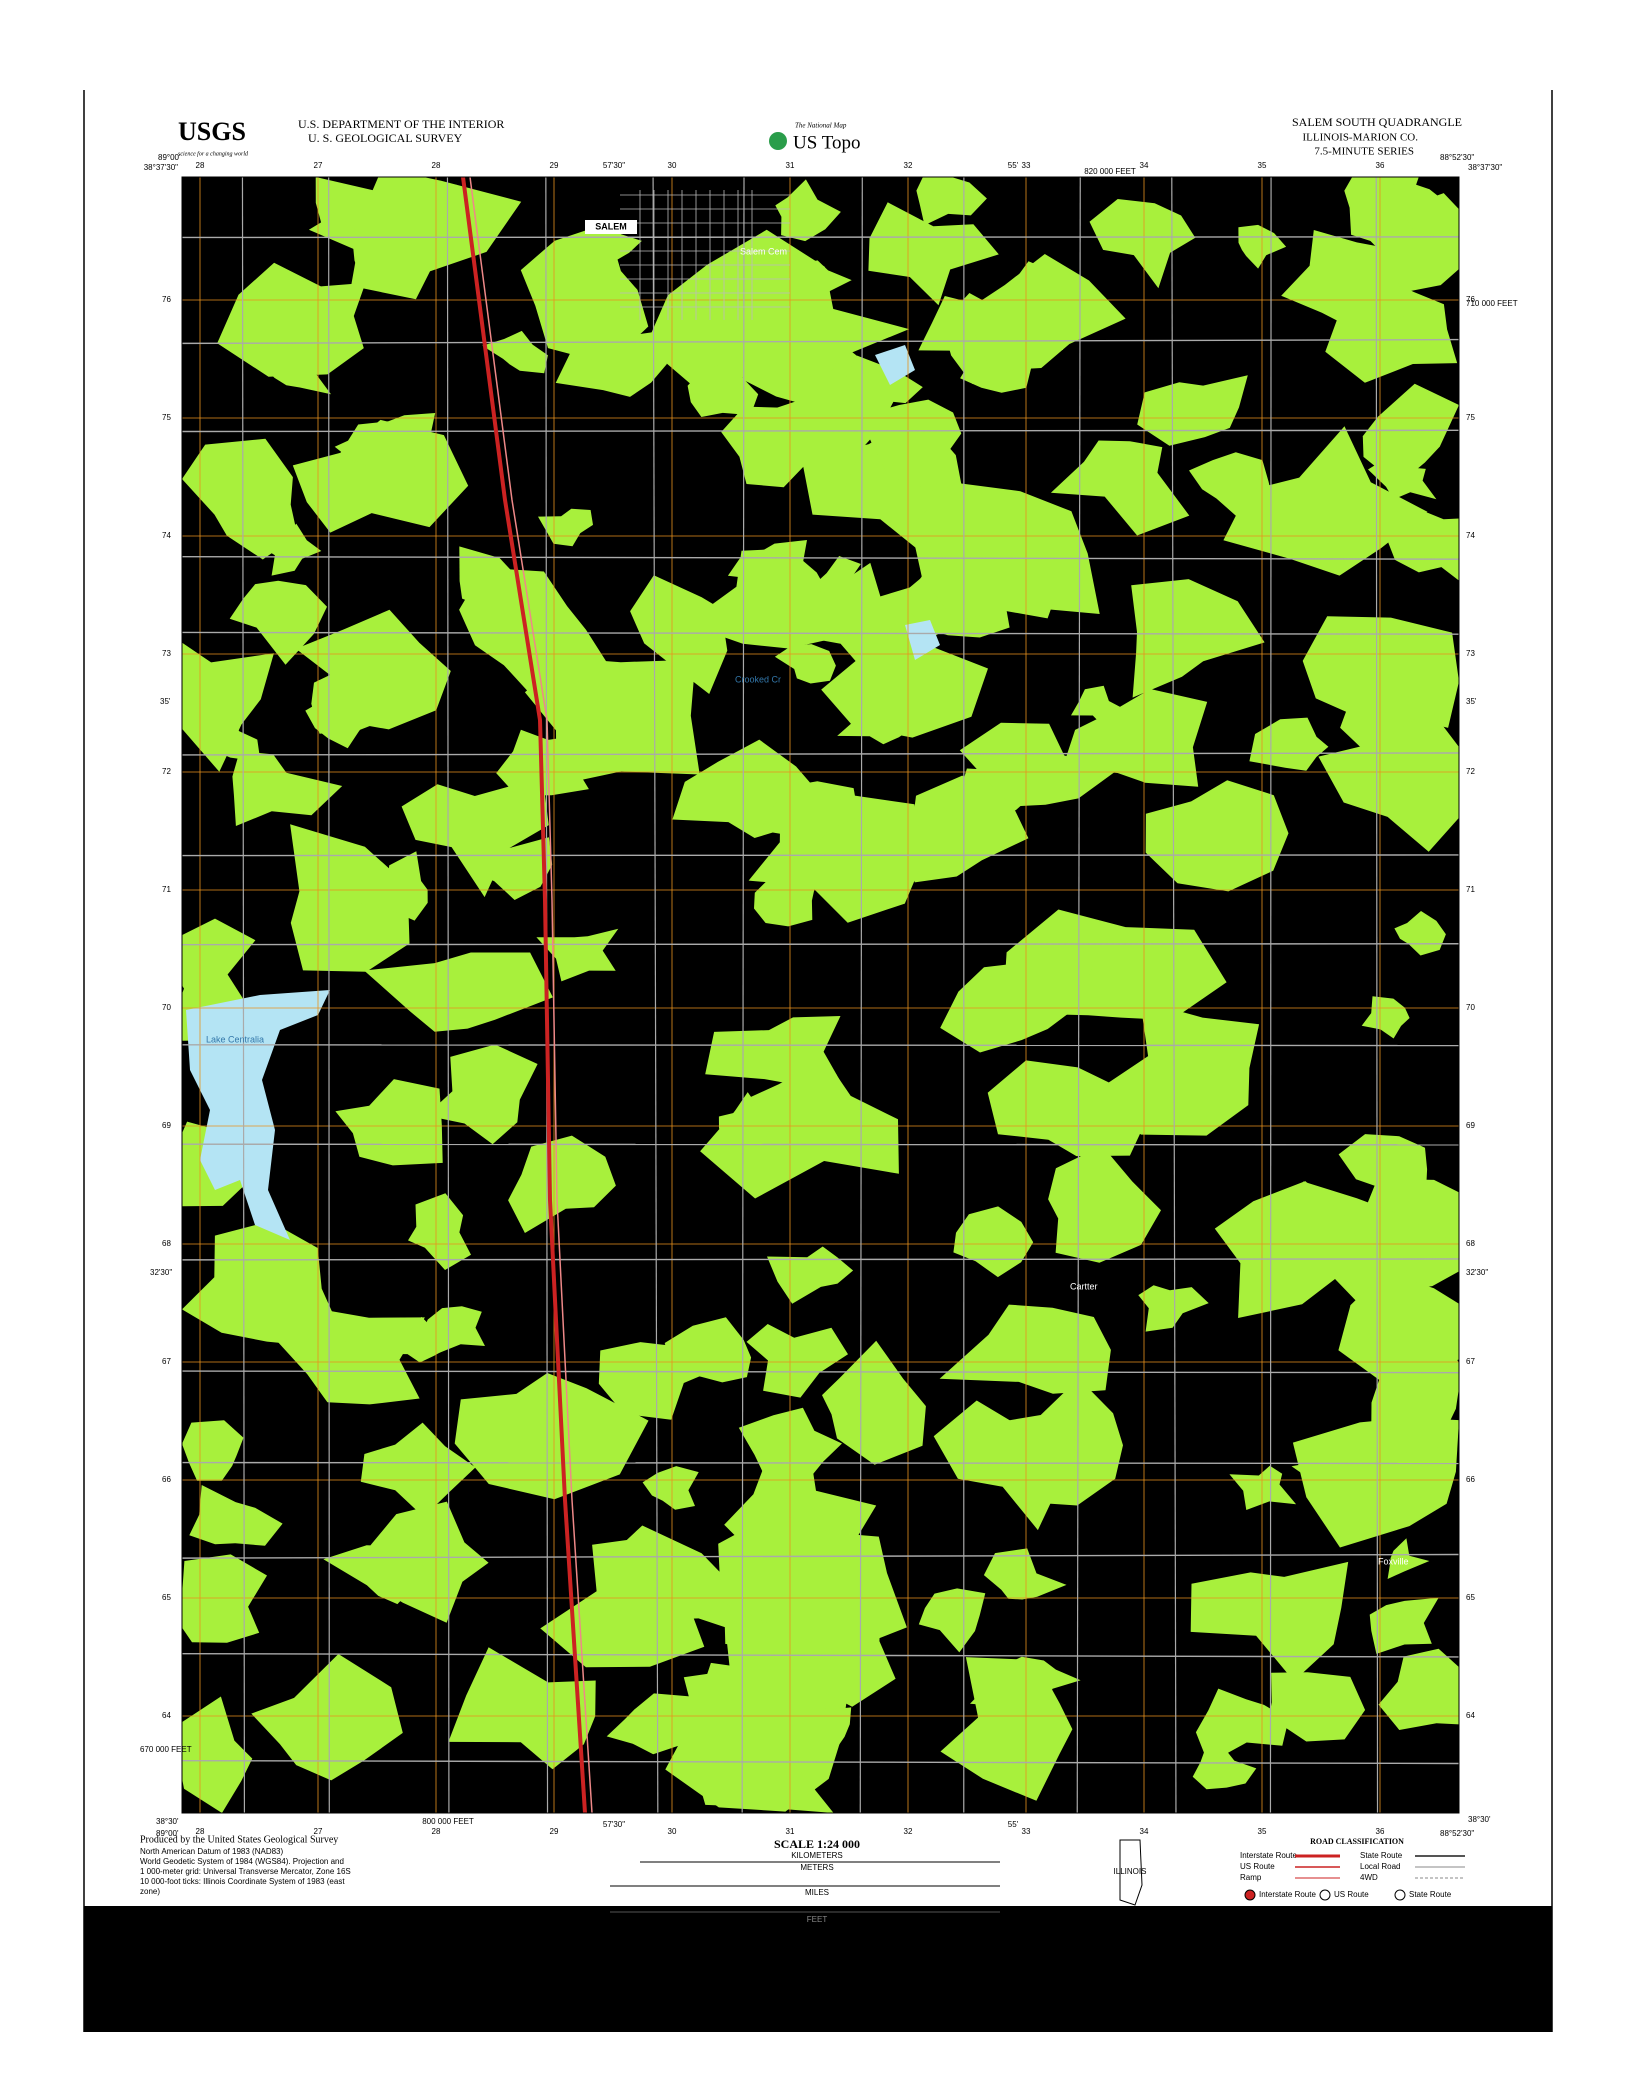 The height and width of the screenshot is (2088, 1638). I want to click on shield-label: Interstate Route, so click(1287, 1894).